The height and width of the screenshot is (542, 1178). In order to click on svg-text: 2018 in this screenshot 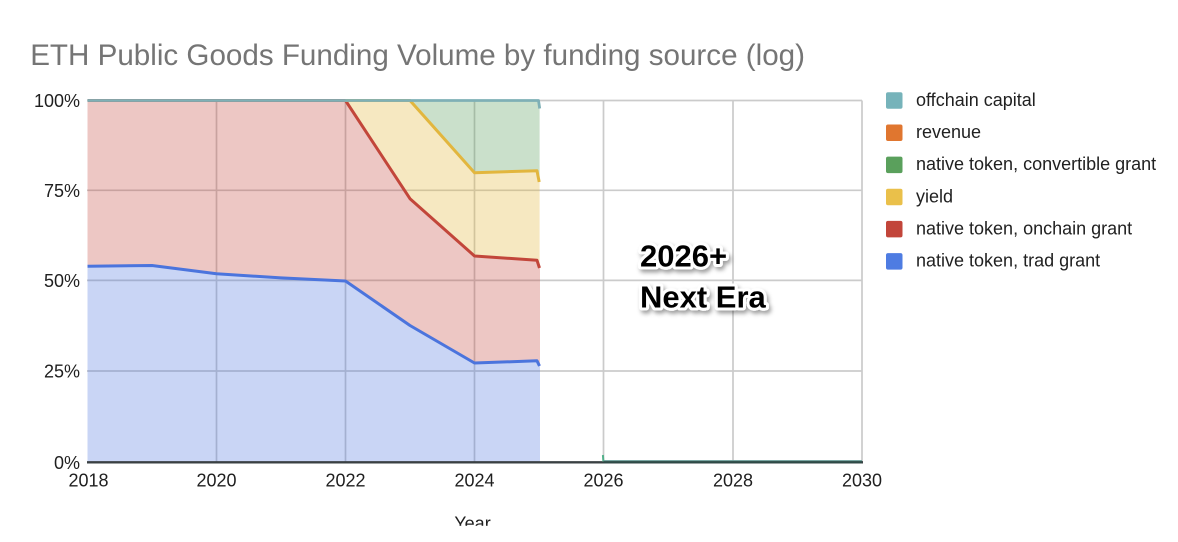, I will do `click(88, 481)`.